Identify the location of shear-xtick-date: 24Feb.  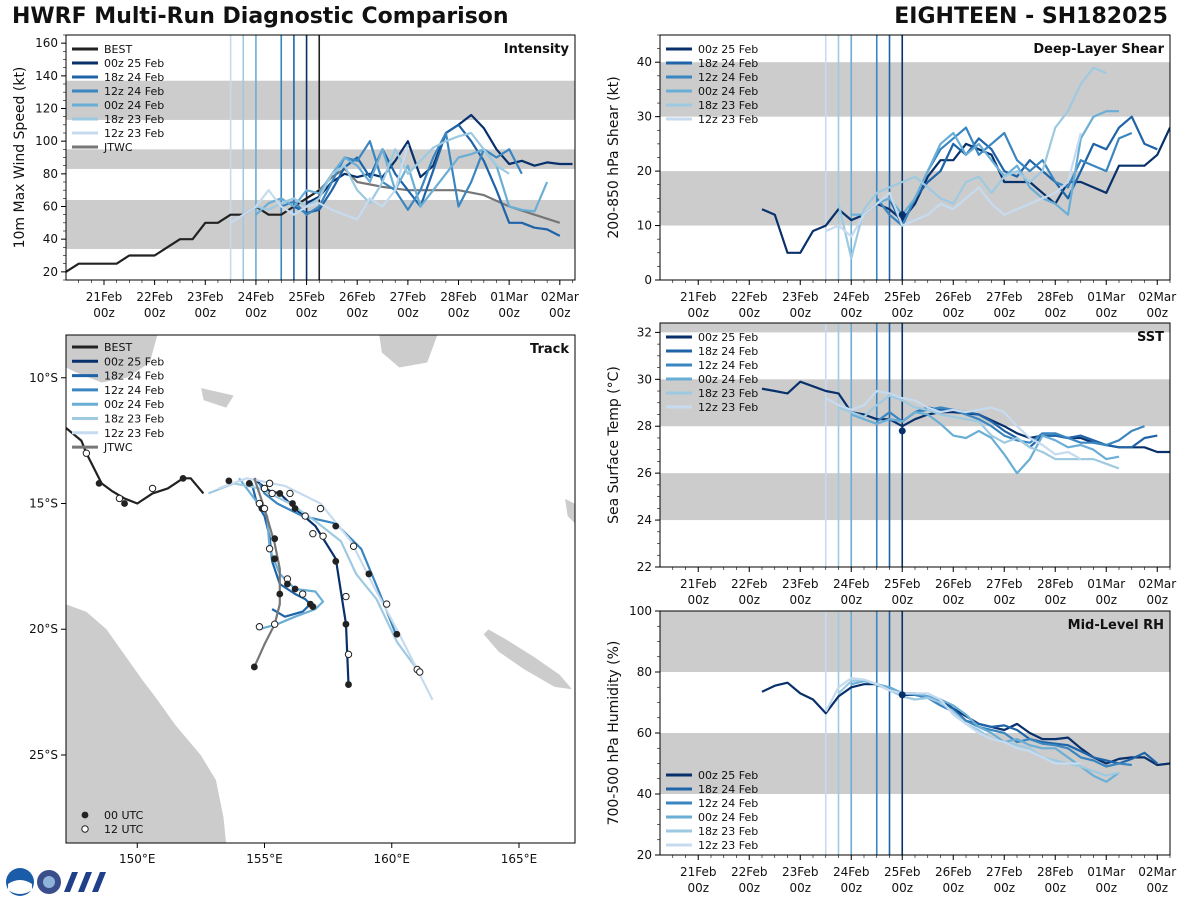
(851, 297).